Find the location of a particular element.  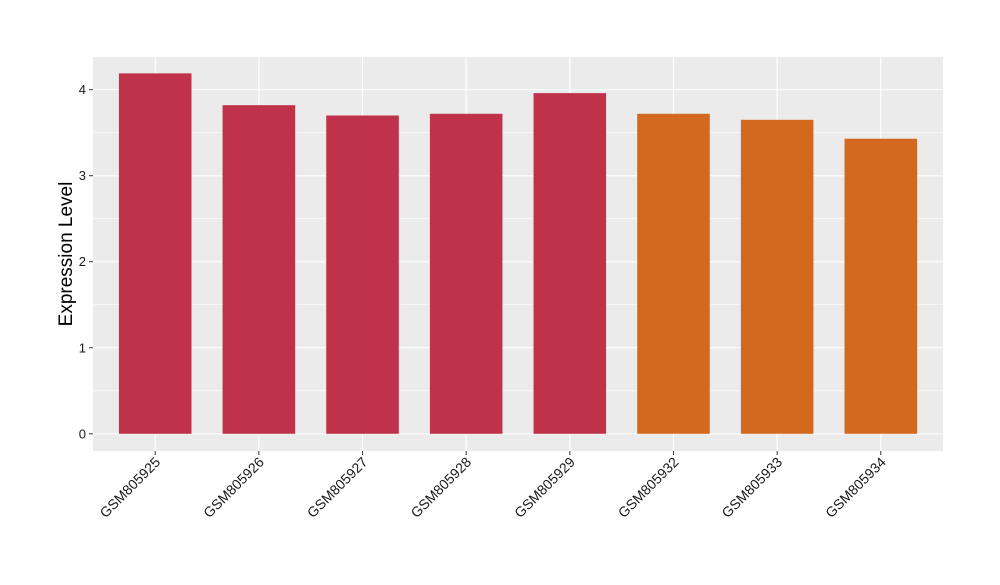

bar-gsm805932 is located at coordinates (673, 273).